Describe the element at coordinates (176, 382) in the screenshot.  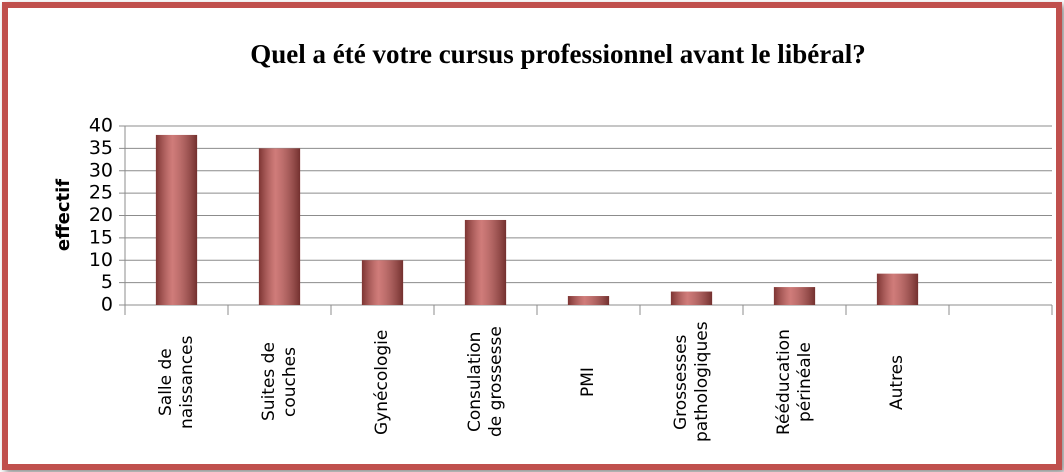
I see `x-tick-label: Salle de naissances` at that location.